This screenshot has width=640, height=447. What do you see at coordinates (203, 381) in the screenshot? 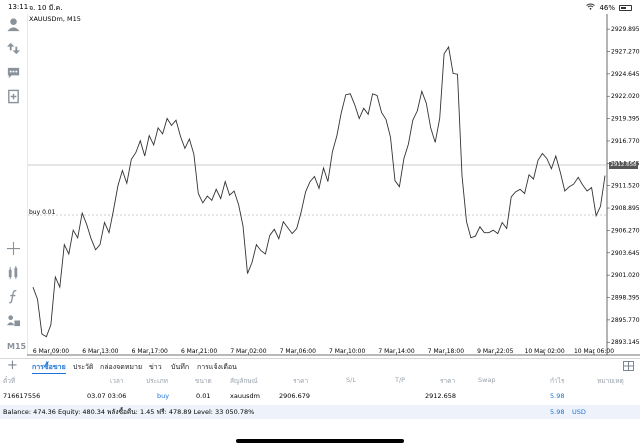
I see `header-volume: ขนาด` at bounding box center [203, 381].